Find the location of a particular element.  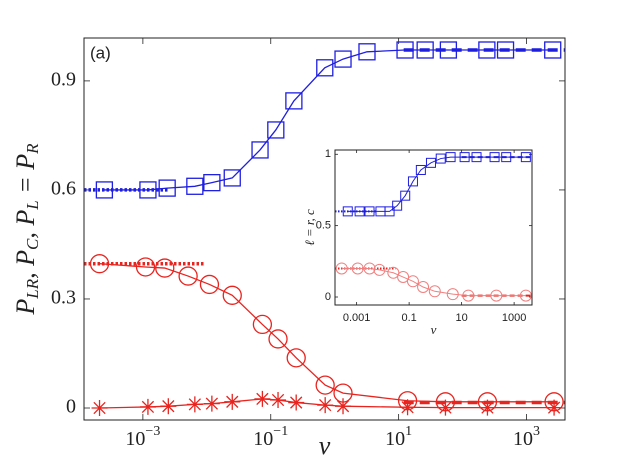

y-label-text: P is located at coordinates (25, 307).